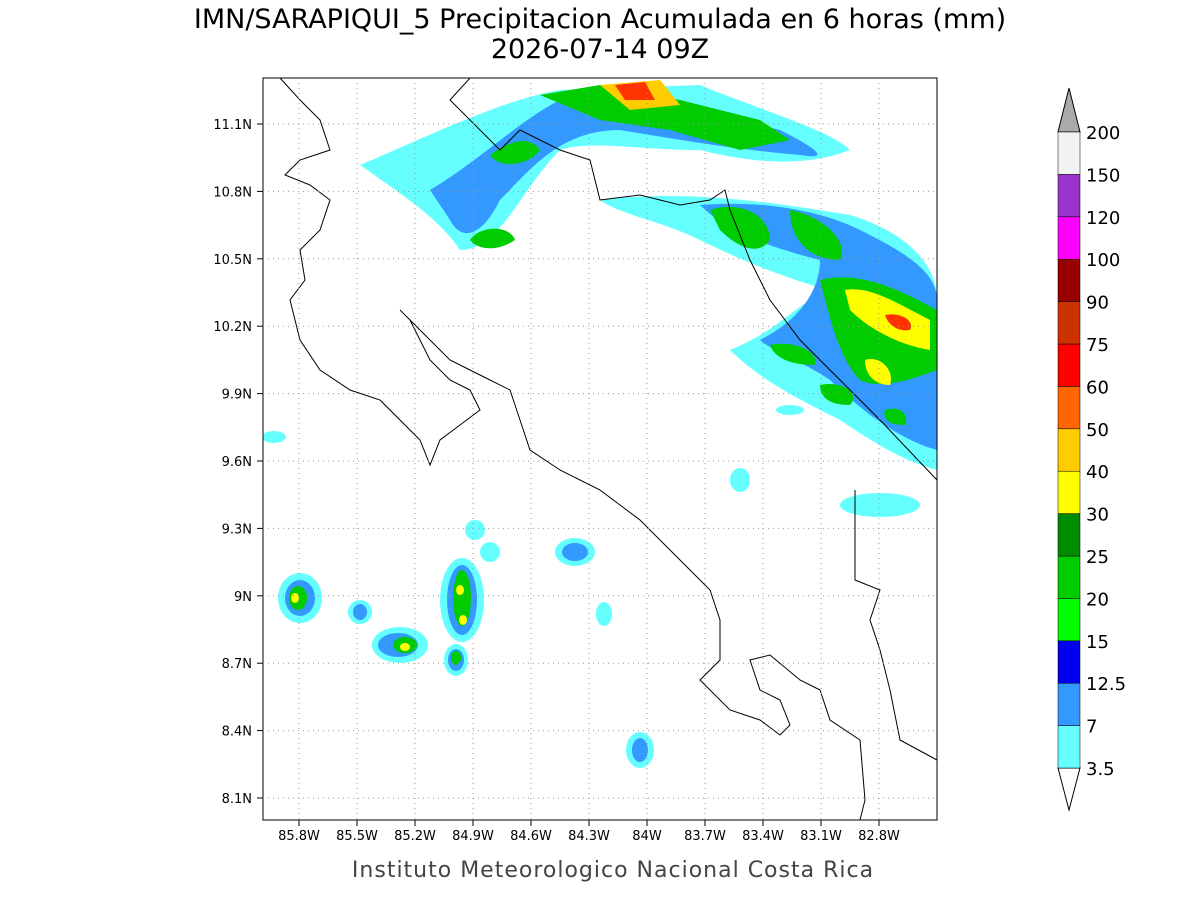  Describe the element at coordinates (705, 836) in the screenshot. I see `lon-tick-label: 83.7W` at that location.